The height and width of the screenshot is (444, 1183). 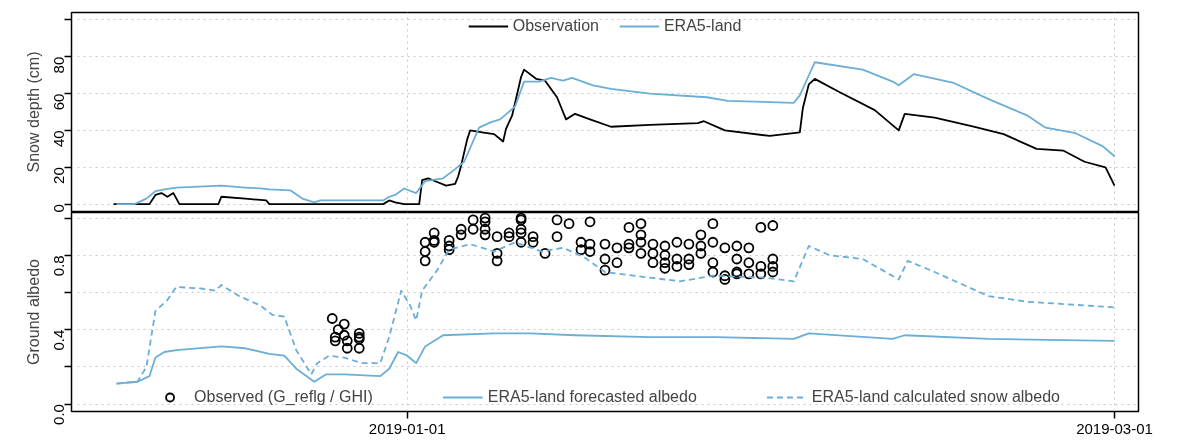 I want to click on y-tick-label: 0.0, so click(x=59, y=414).